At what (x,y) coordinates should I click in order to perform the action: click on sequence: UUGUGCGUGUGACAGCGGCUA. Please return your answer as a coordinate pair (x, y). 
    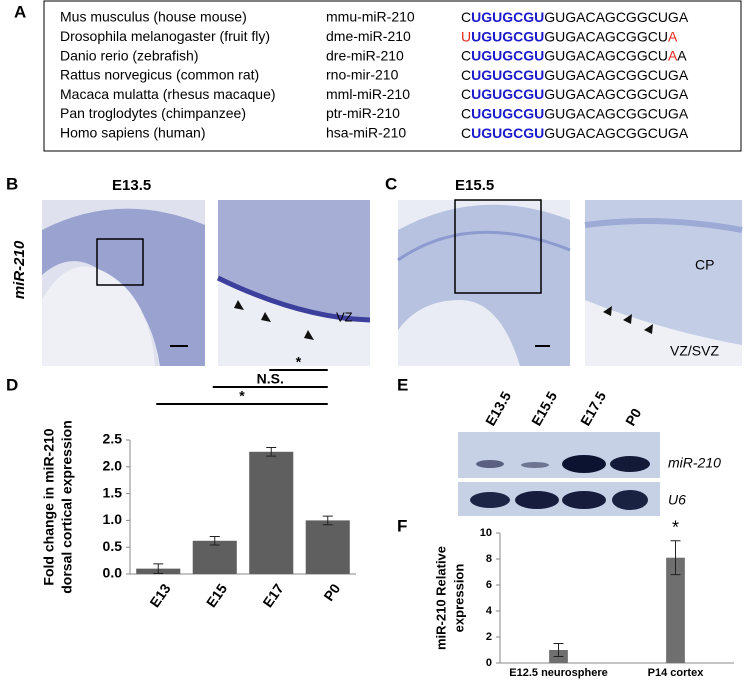
    Looking at the image, I should click on (569, 36).